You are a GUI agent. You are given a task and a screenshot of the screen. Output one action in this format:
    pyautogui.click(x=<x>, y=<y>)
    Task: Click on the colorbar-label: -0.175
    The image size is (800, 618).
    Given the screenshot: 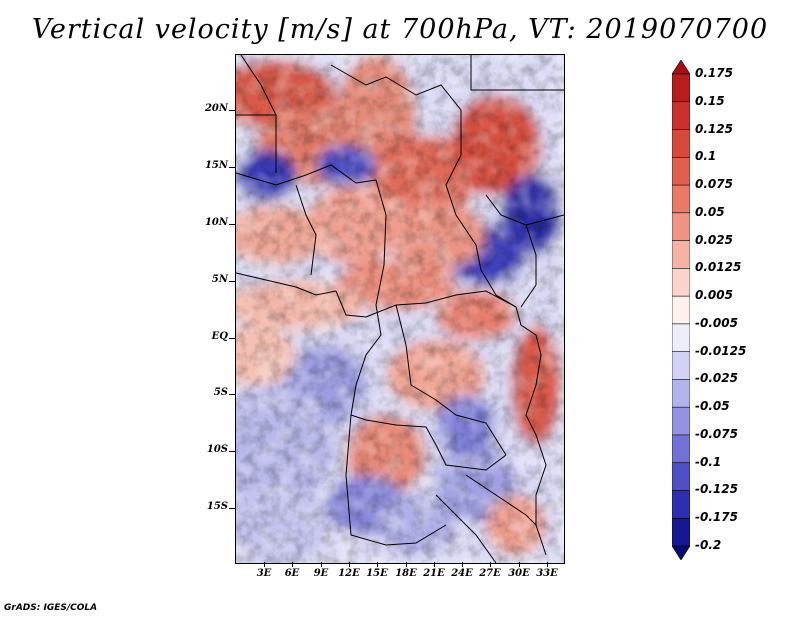 What is the action you would take?
    pyautogui.click(x=716, y=517)
    